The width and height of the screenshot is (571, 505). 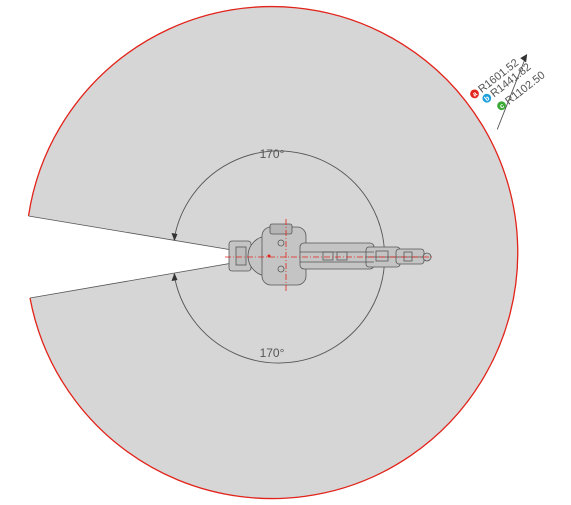 I want to click on rotation-center, so click(x=269, y=256).